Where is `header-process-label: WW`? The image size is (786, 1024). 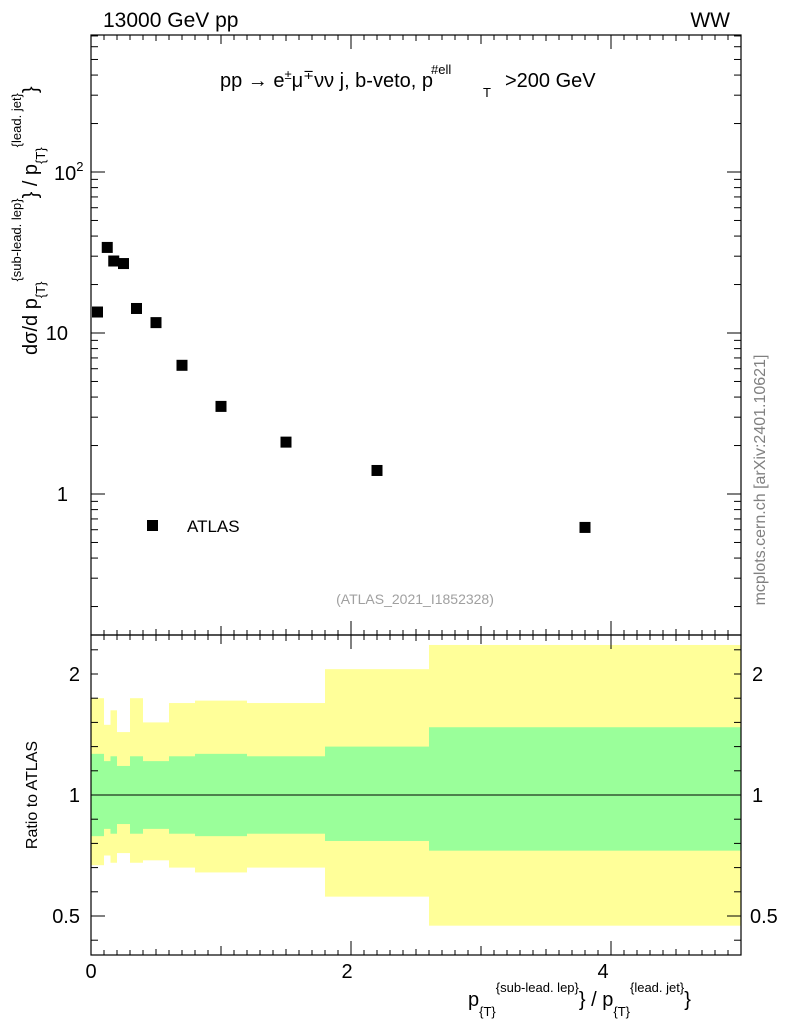
header-process-label: WW is located at coordinates (710, 20).